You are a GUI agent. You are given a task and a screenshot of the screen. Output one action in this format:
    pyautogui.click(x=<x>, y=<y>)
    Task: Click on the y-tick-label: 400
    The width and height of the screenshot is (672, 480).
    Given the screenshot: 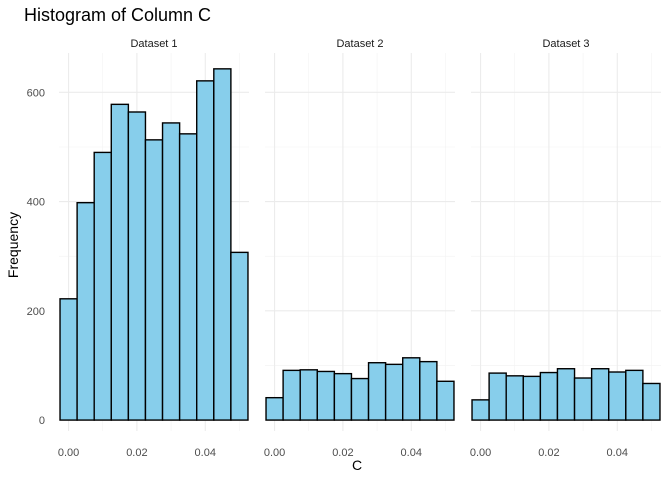 What is the action you would take?
    pyautogui.click(x=36, y=203)
    